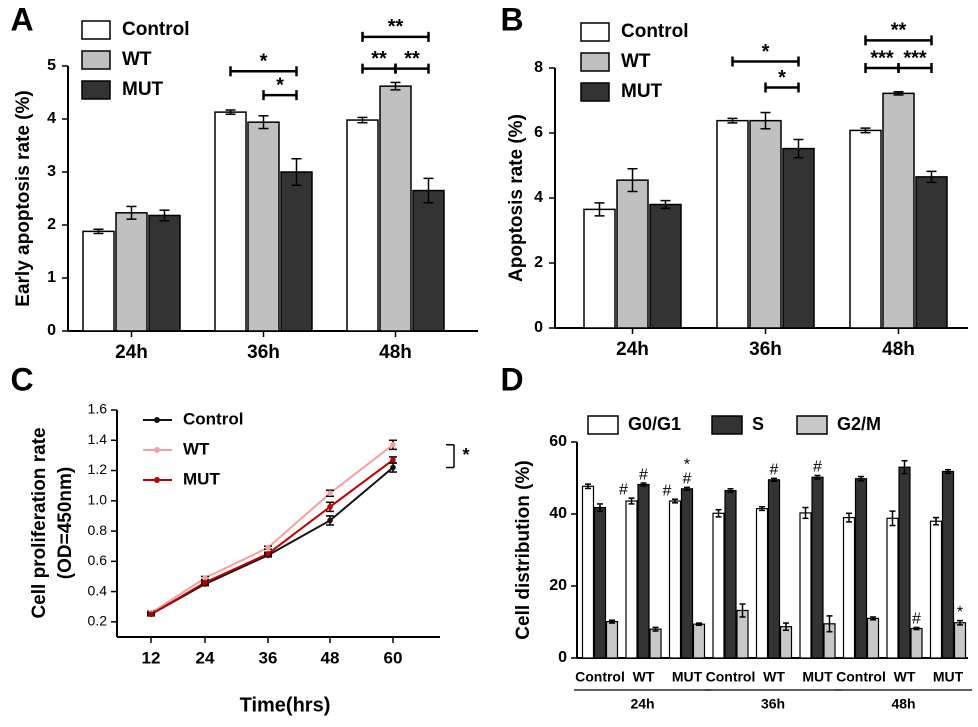 Image resolution: width=978 pixels, height=727 pixels. Describe the element at coordinates (511, 379) in the screenshot. I see `panel-label-d: D` at that location.